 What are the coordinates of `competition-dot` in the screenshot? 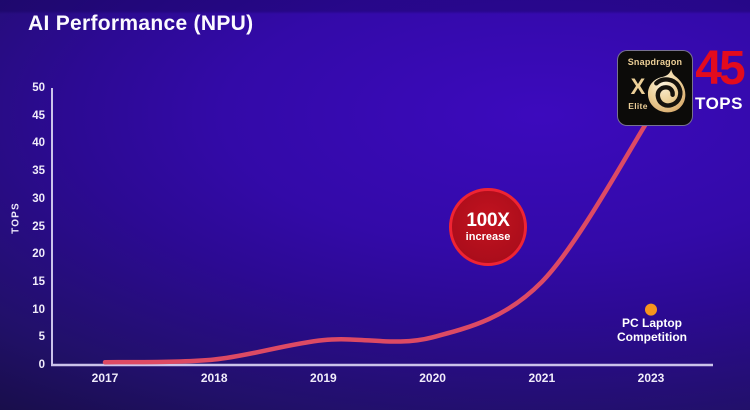 It's located at (651, 309).